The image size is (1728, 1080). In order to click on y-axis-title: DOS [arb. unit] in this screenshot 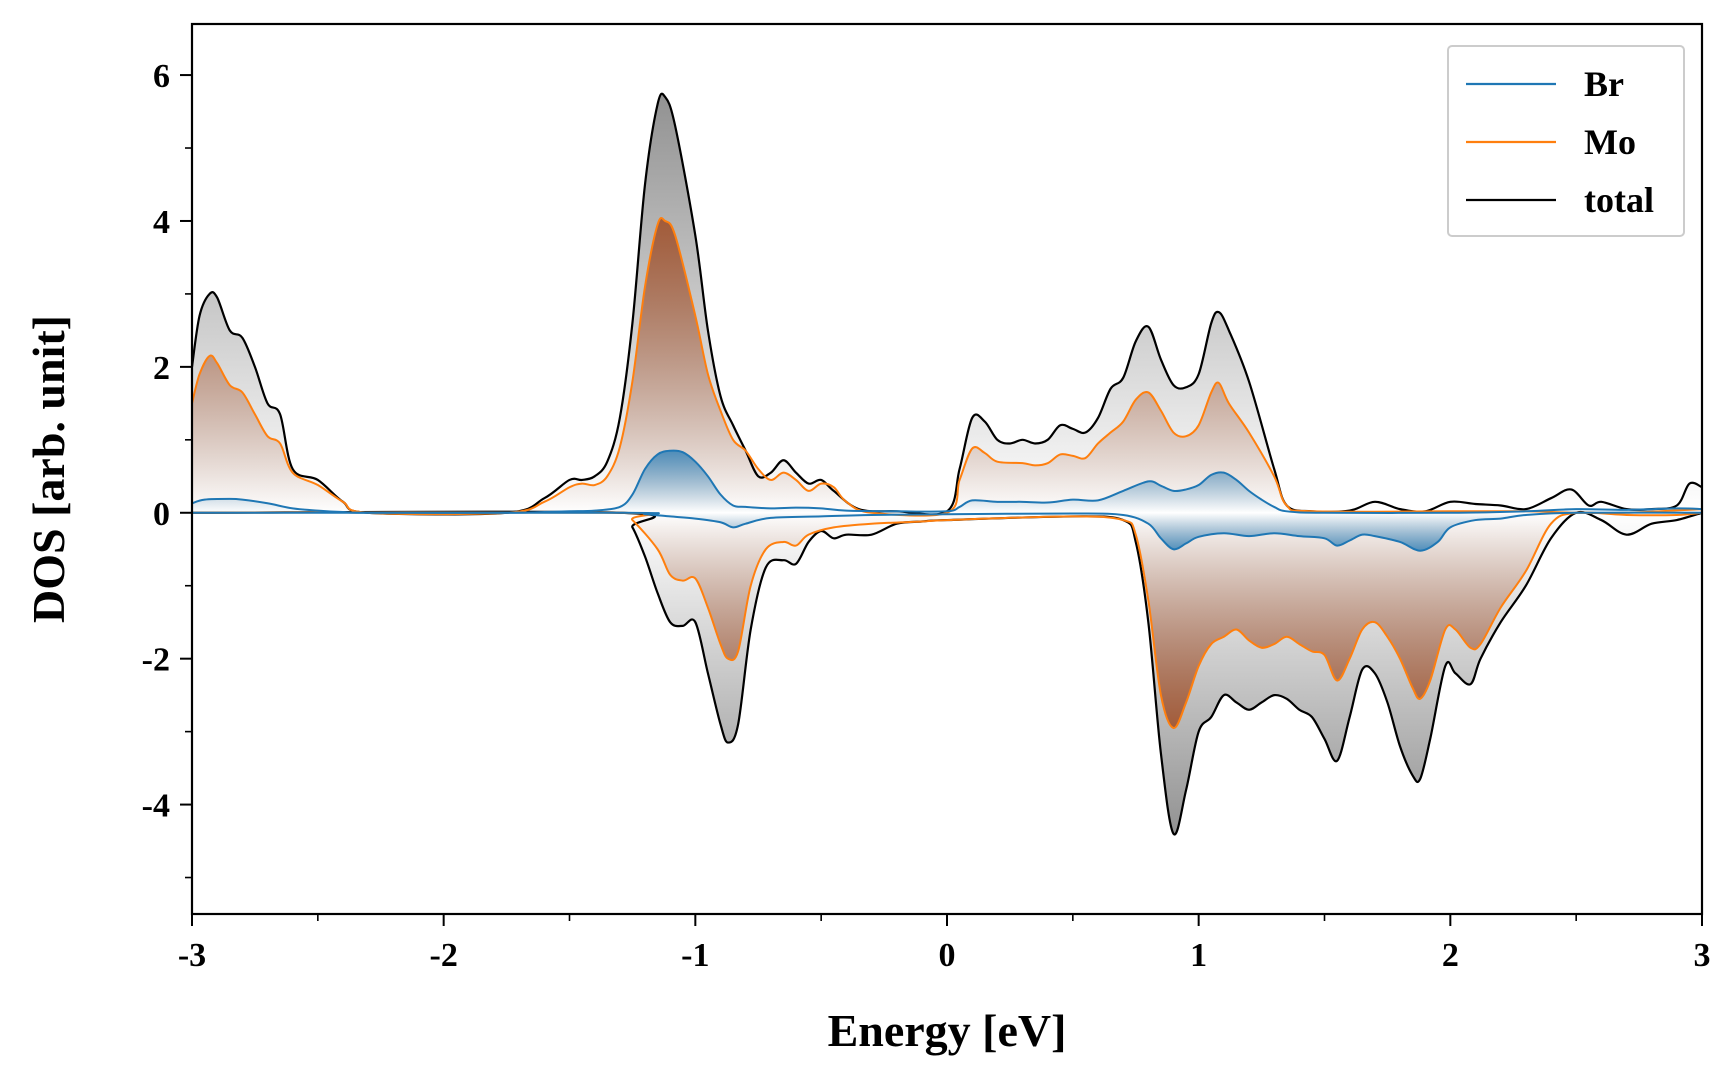, I will do `click(48, 469)`.